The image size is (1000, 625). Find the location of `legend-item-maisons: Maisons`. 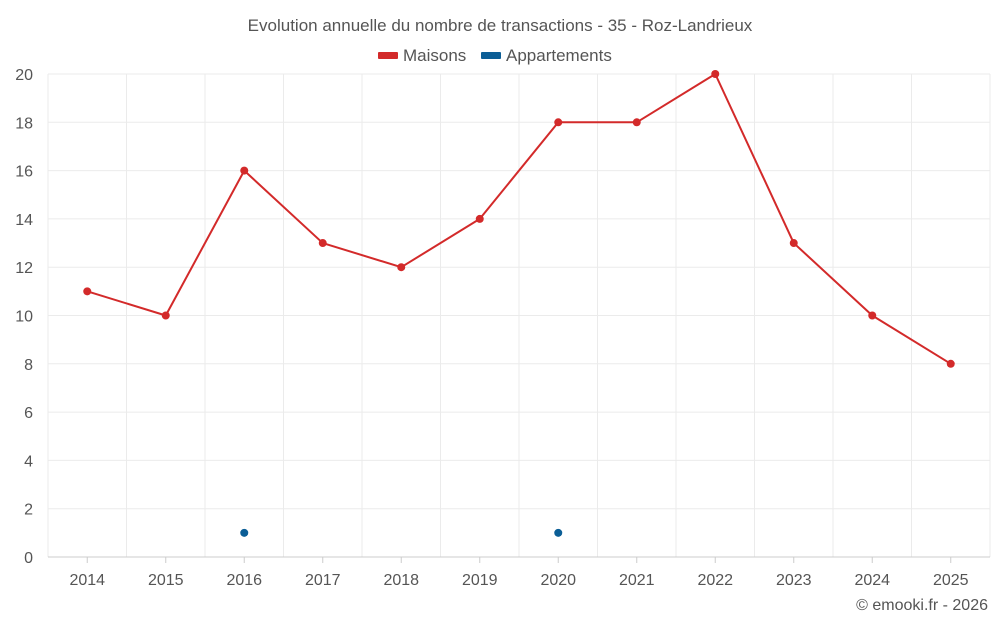

legend-item-maisons: Maisons is located at coordinates (422, 55).